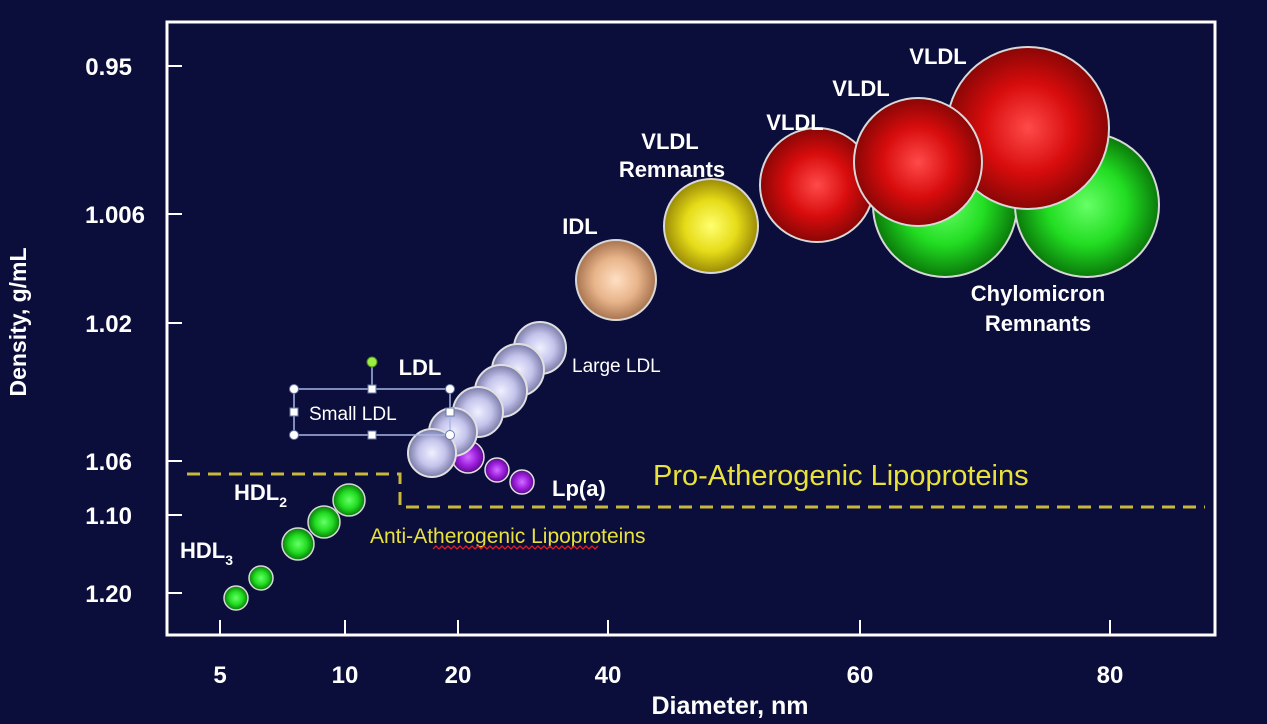 This screenshot has height=724, width=1267. I want to click on y-tick-label: 1.006, so click(115, 215).